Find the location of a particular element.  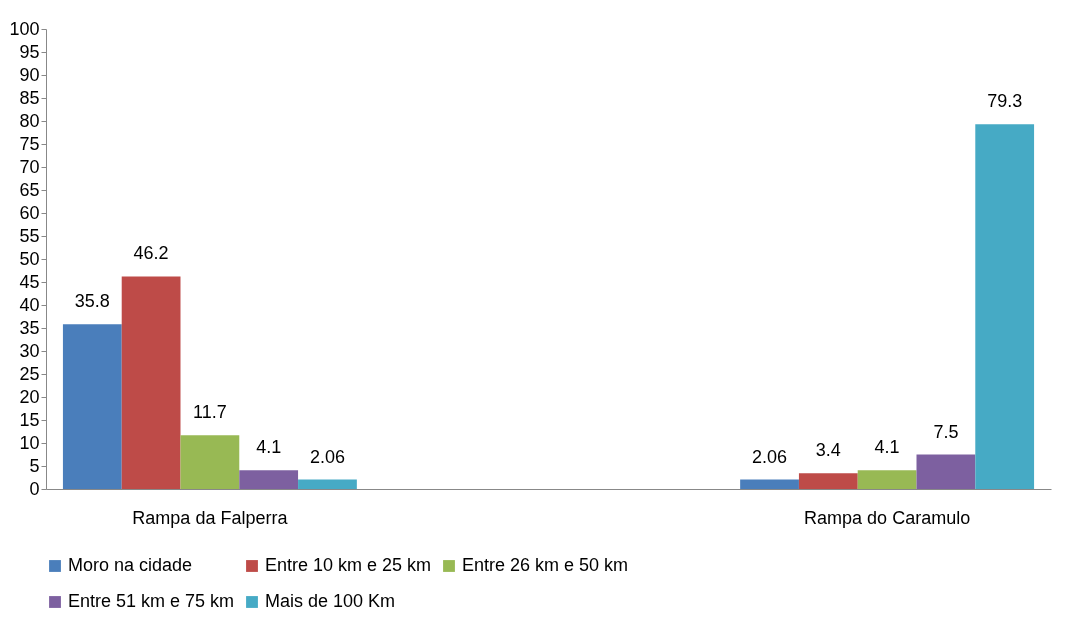

data-label: 11.7 is located at coordinates (210, 412).